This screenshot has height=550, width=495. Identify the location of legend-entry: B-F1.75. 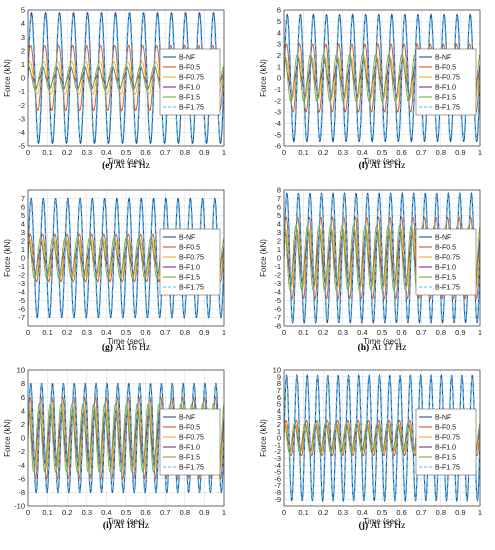
(191, 468).